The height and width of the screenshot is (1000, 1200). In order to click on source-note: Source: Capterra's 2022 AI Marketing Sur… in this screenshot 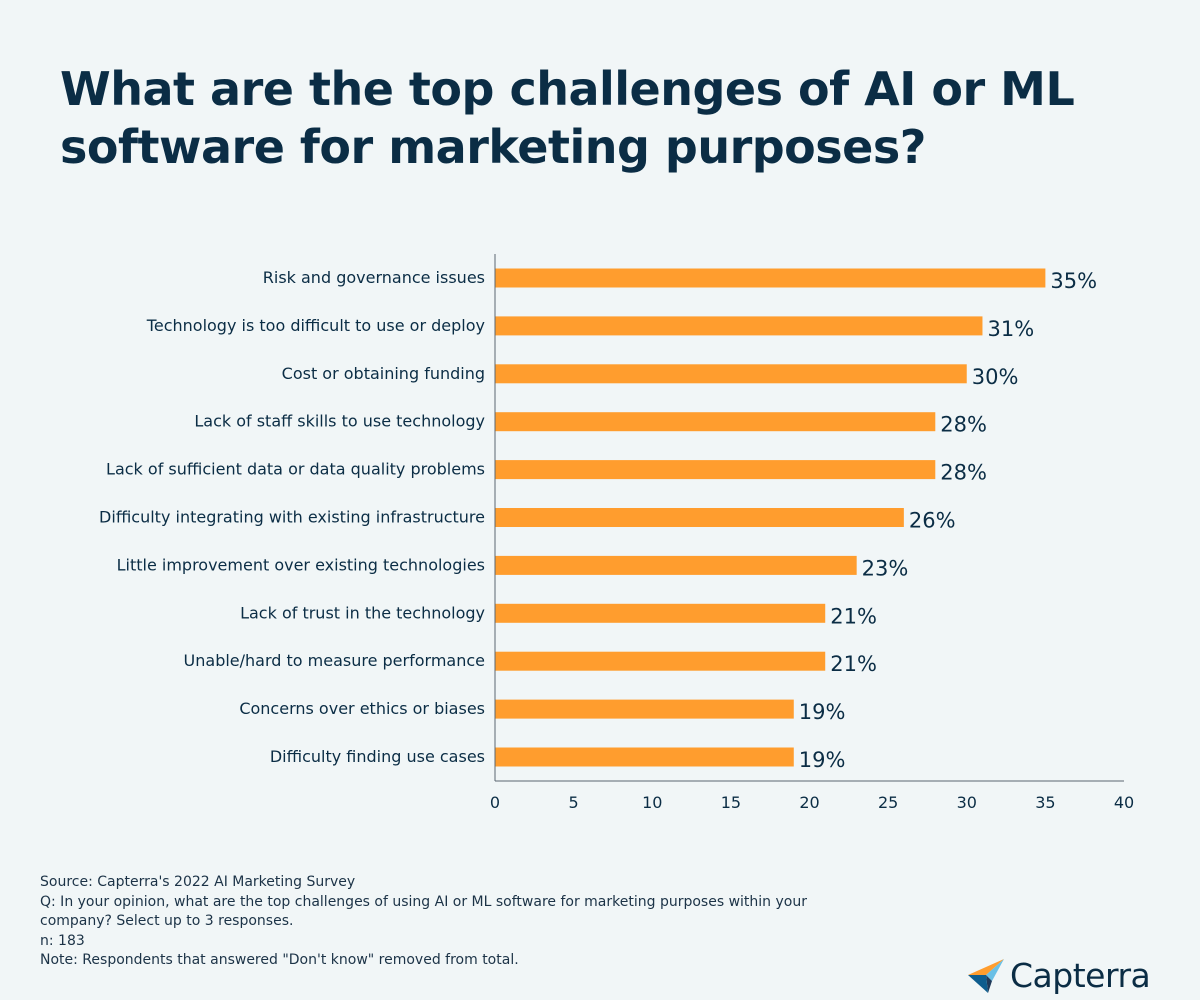, I will do `click(198, 882)`.